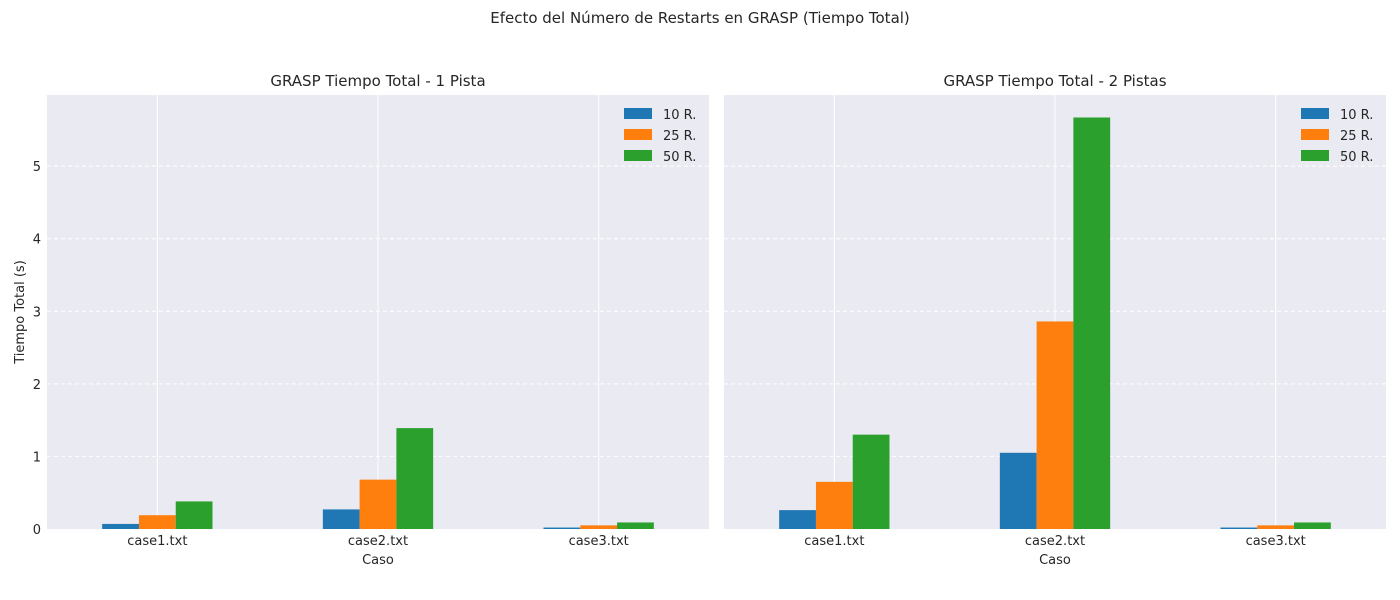 The width and height of the screenshot is (1400, 600). I want to click on y-tick-label: 4, so click(37, 240).